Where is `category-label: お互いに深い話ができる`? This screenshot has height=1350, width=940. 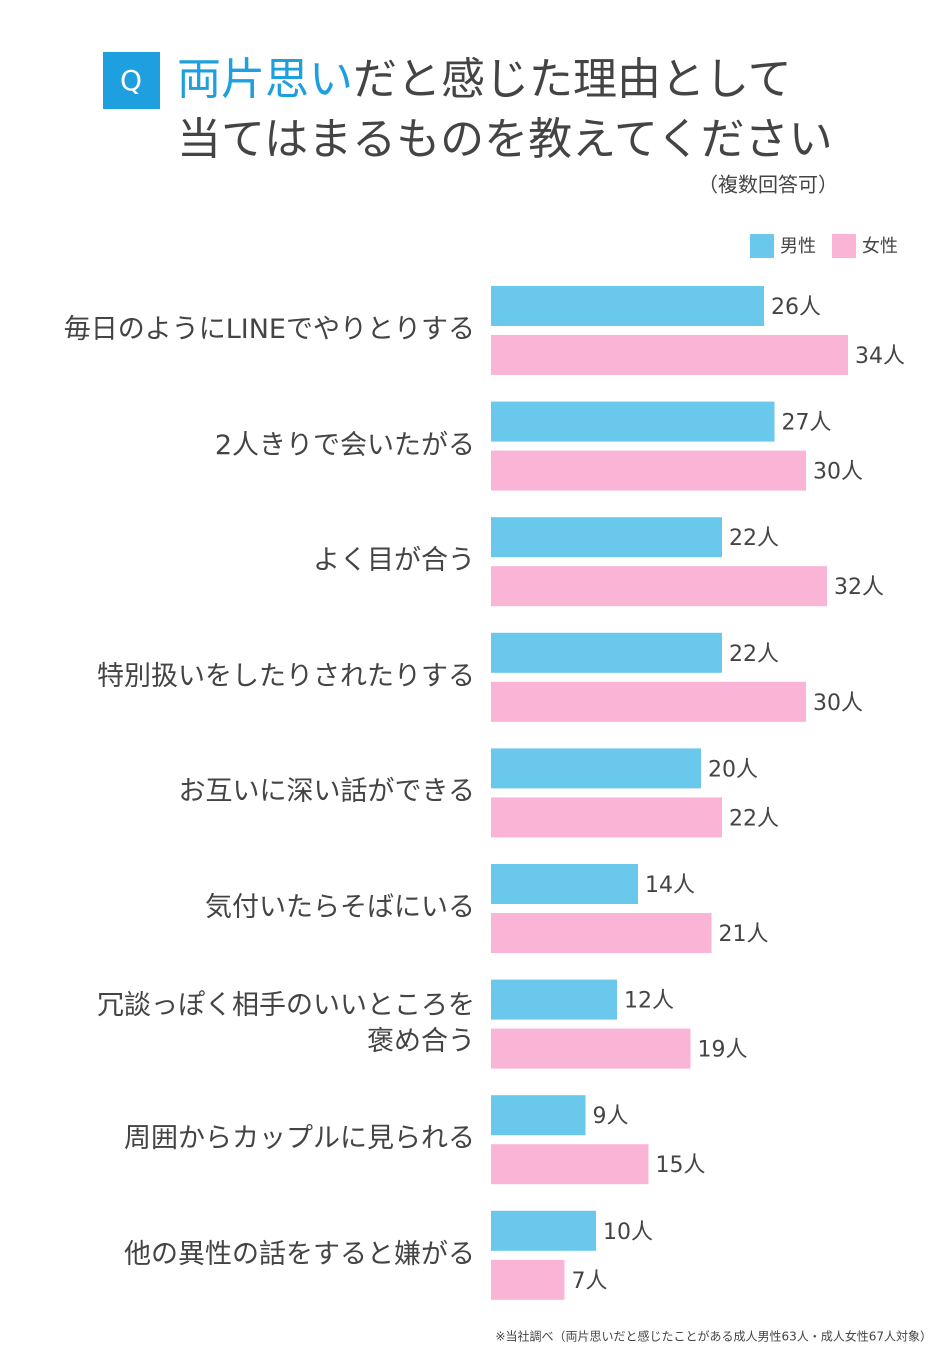
category-label: お互いに深い話ができる is located at coordinates (326, 792).